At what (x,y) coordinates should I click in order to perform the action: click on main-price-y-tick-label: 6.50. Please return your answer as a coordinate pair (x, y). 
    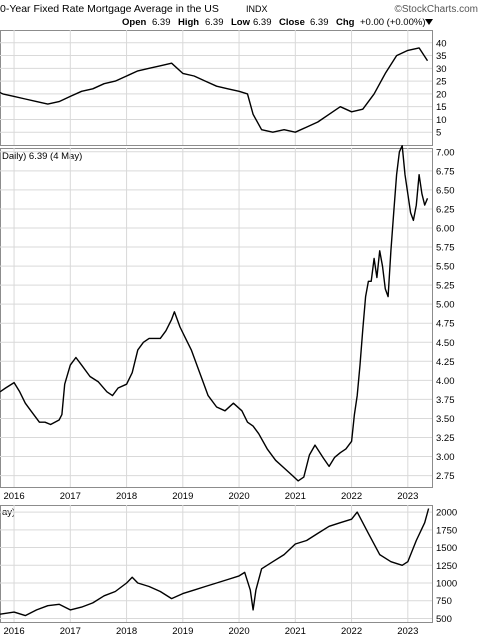
    Looking at the image, I should click on (445, 190).